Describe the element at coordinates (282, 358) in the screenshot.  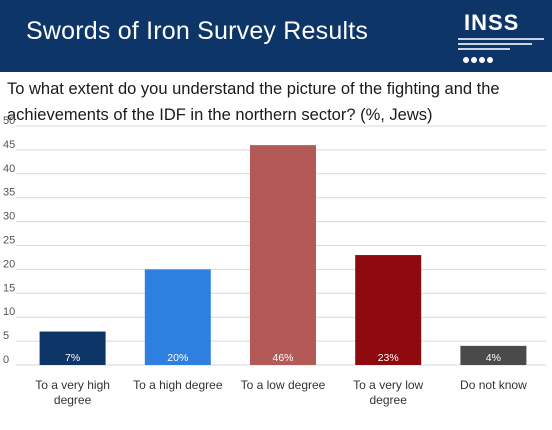
I see `data-label: 46%` at that location.